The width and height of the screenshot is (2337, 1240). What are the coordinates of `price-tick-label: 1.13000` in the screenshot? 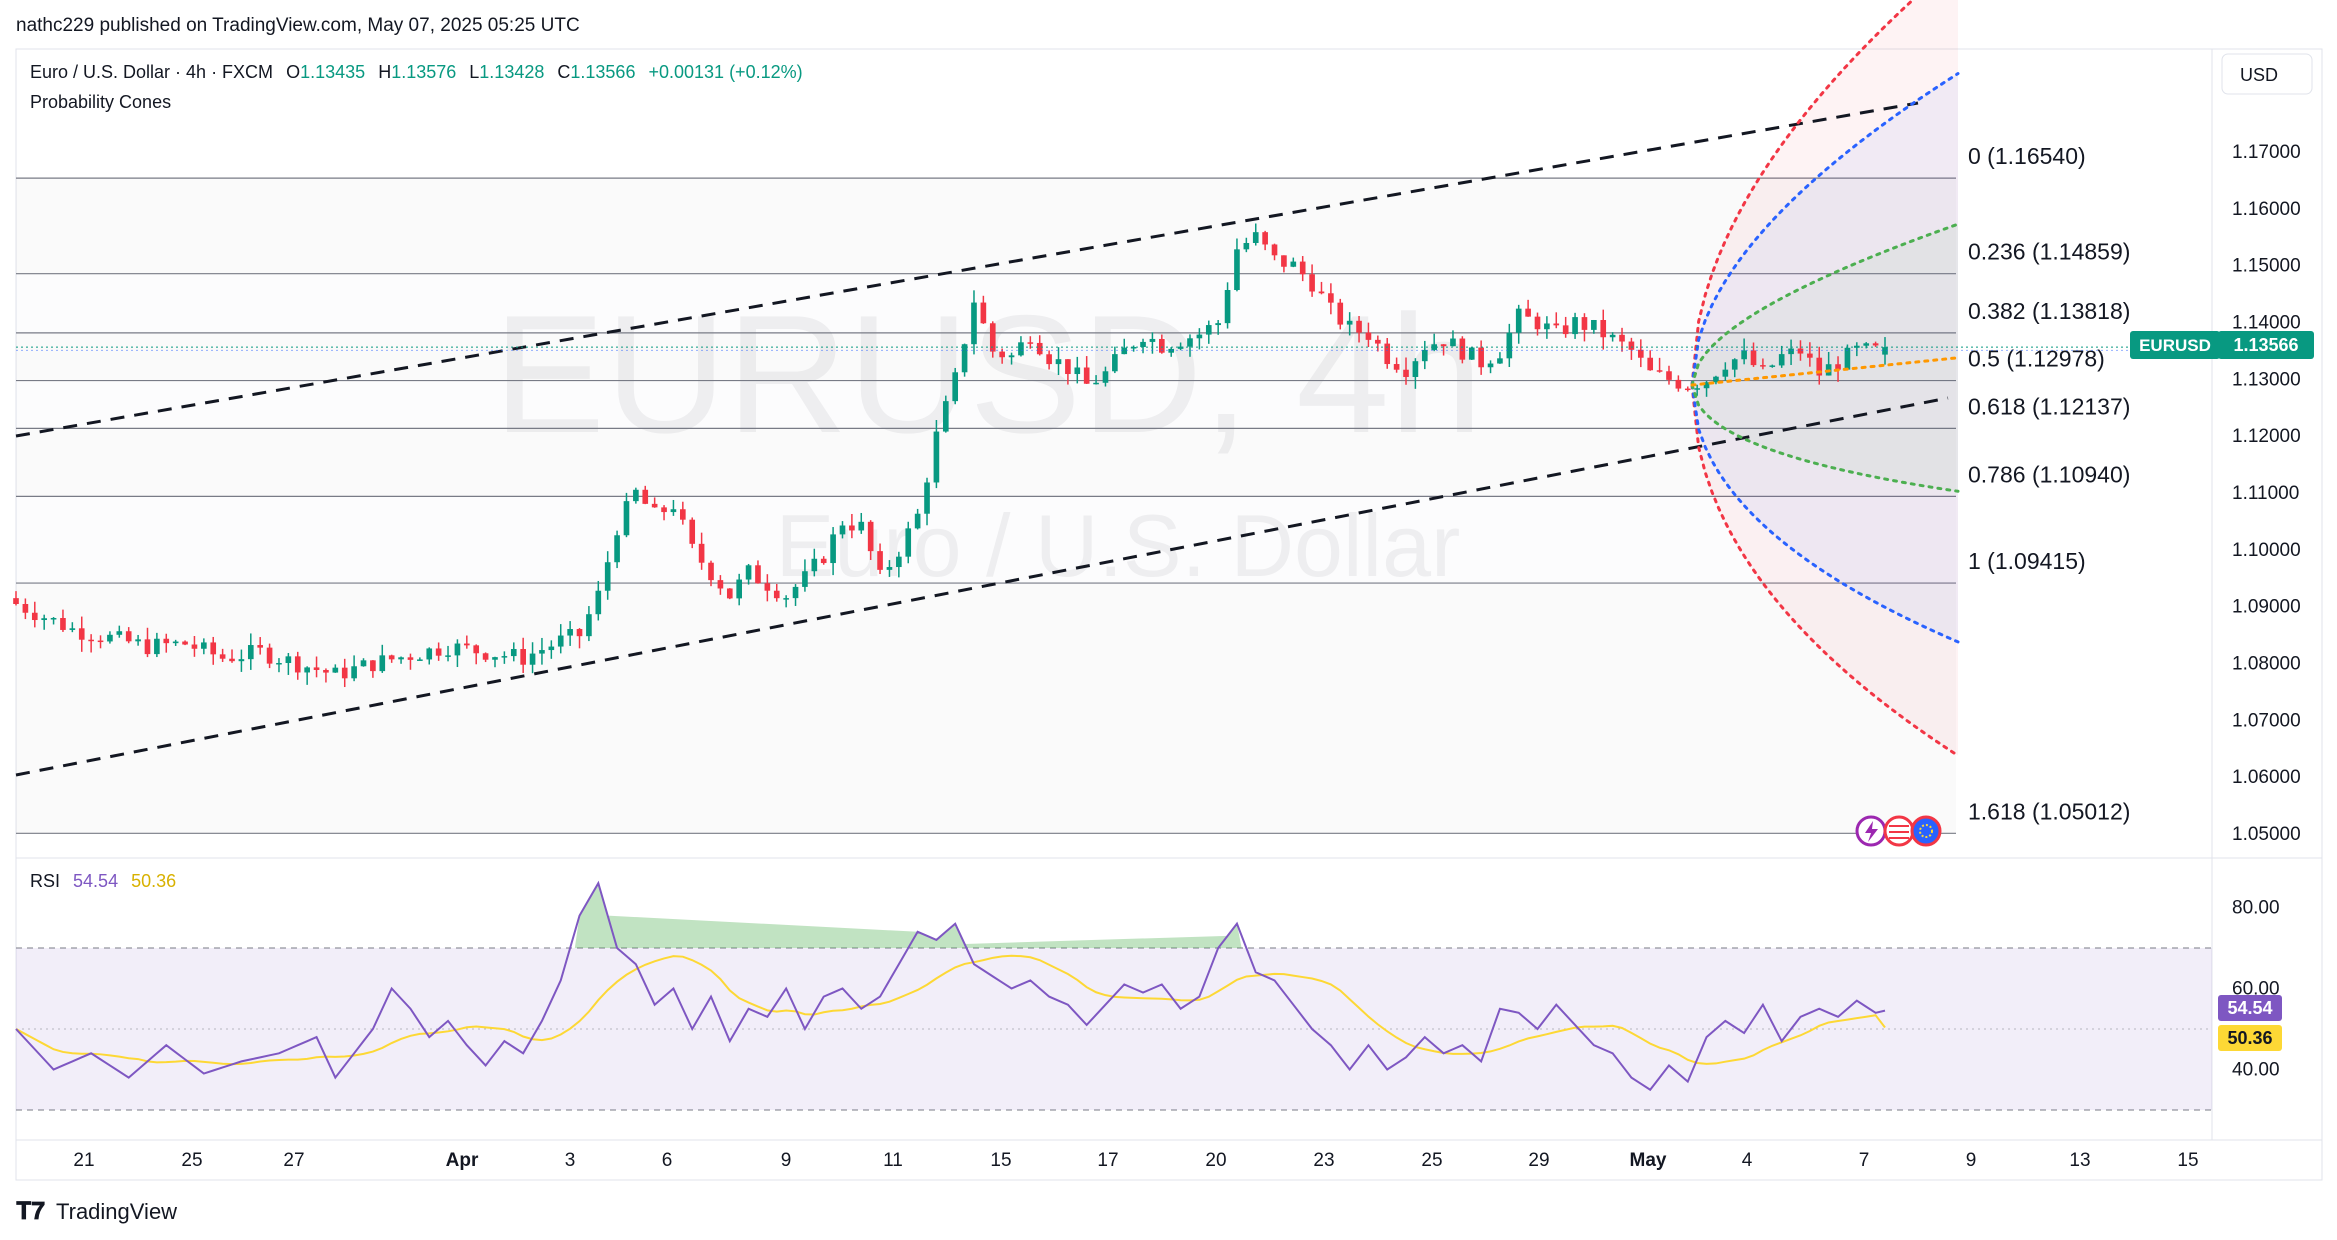 It's located at (2266, 379).